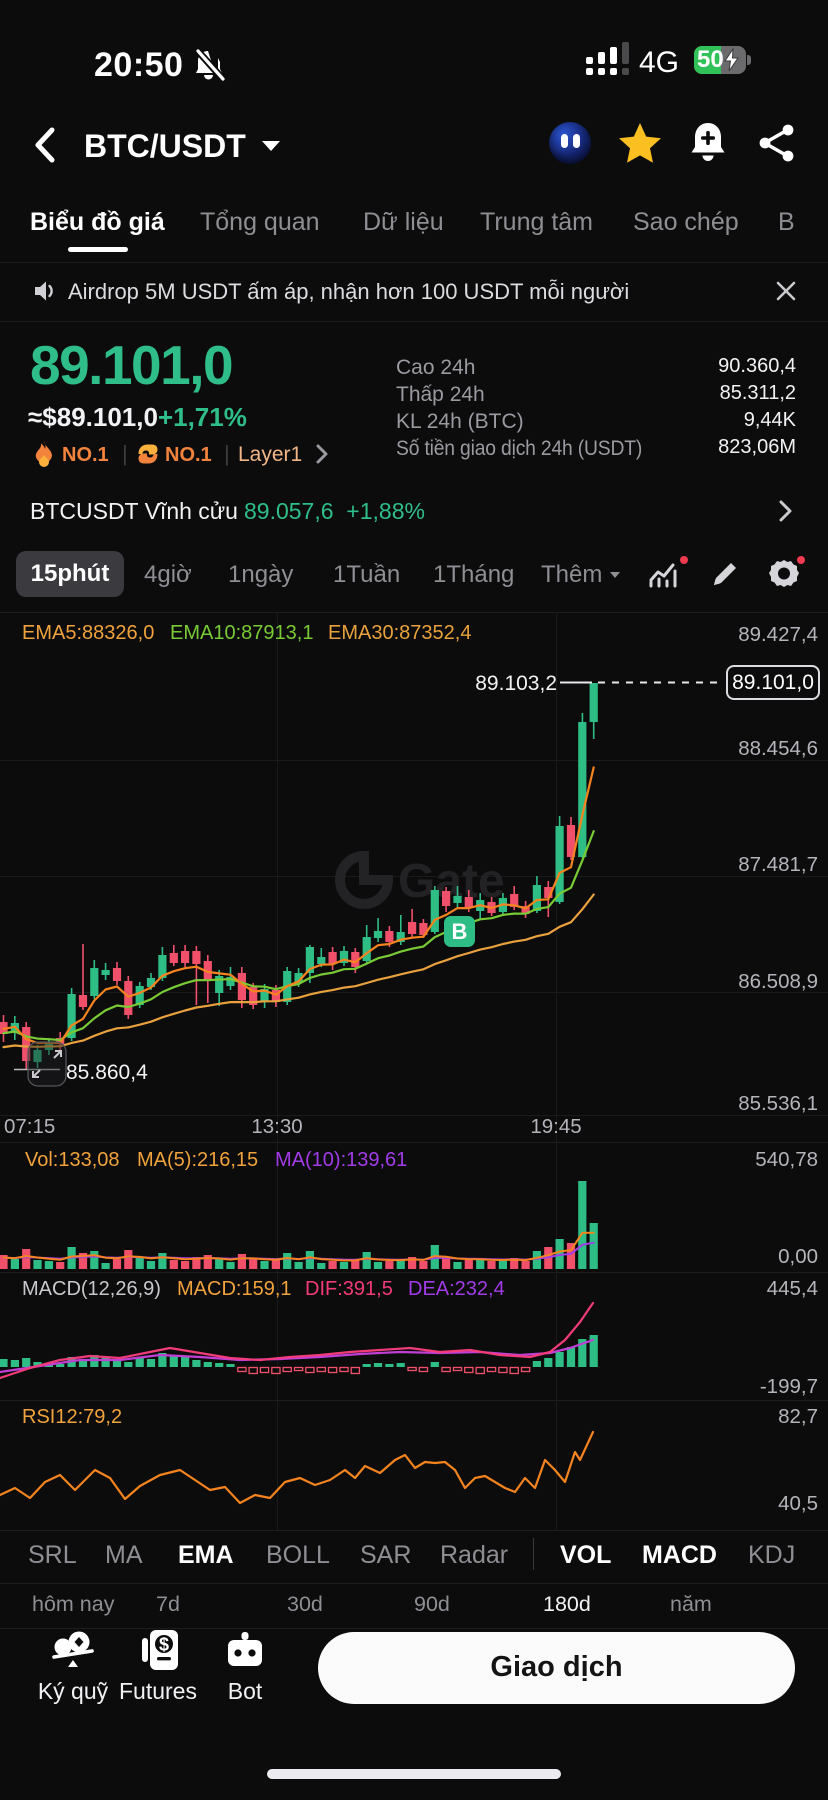  Describe the element at coordinates (241, 633) in the screenshot. I see `svg-text: EMA10:87913,1` at that location.